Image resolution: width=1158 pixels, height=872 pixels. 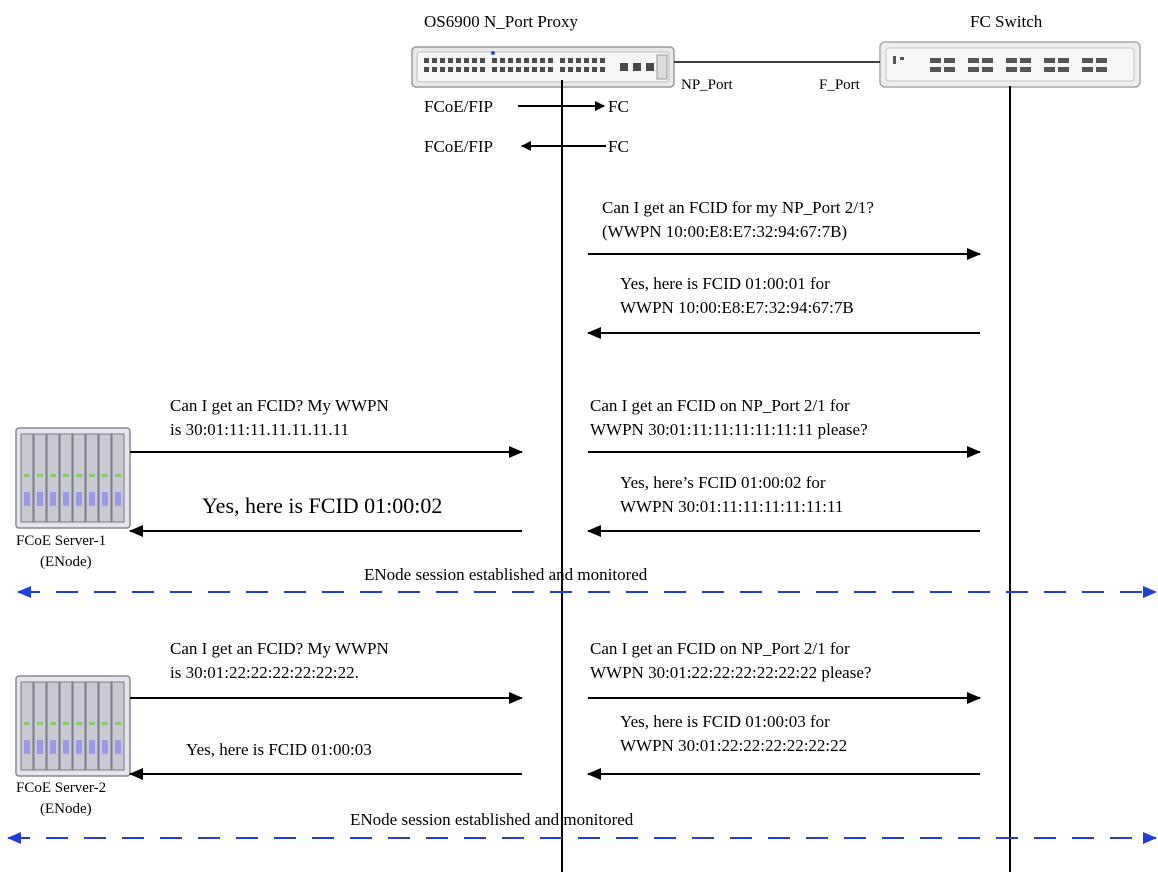 What do you see at coordinates (720, 648) in the screenshot?
I see `msg-s2-forward-line1: Can I get an FCID on NP_Port 2/1 for` at bounding box center [720, 648].